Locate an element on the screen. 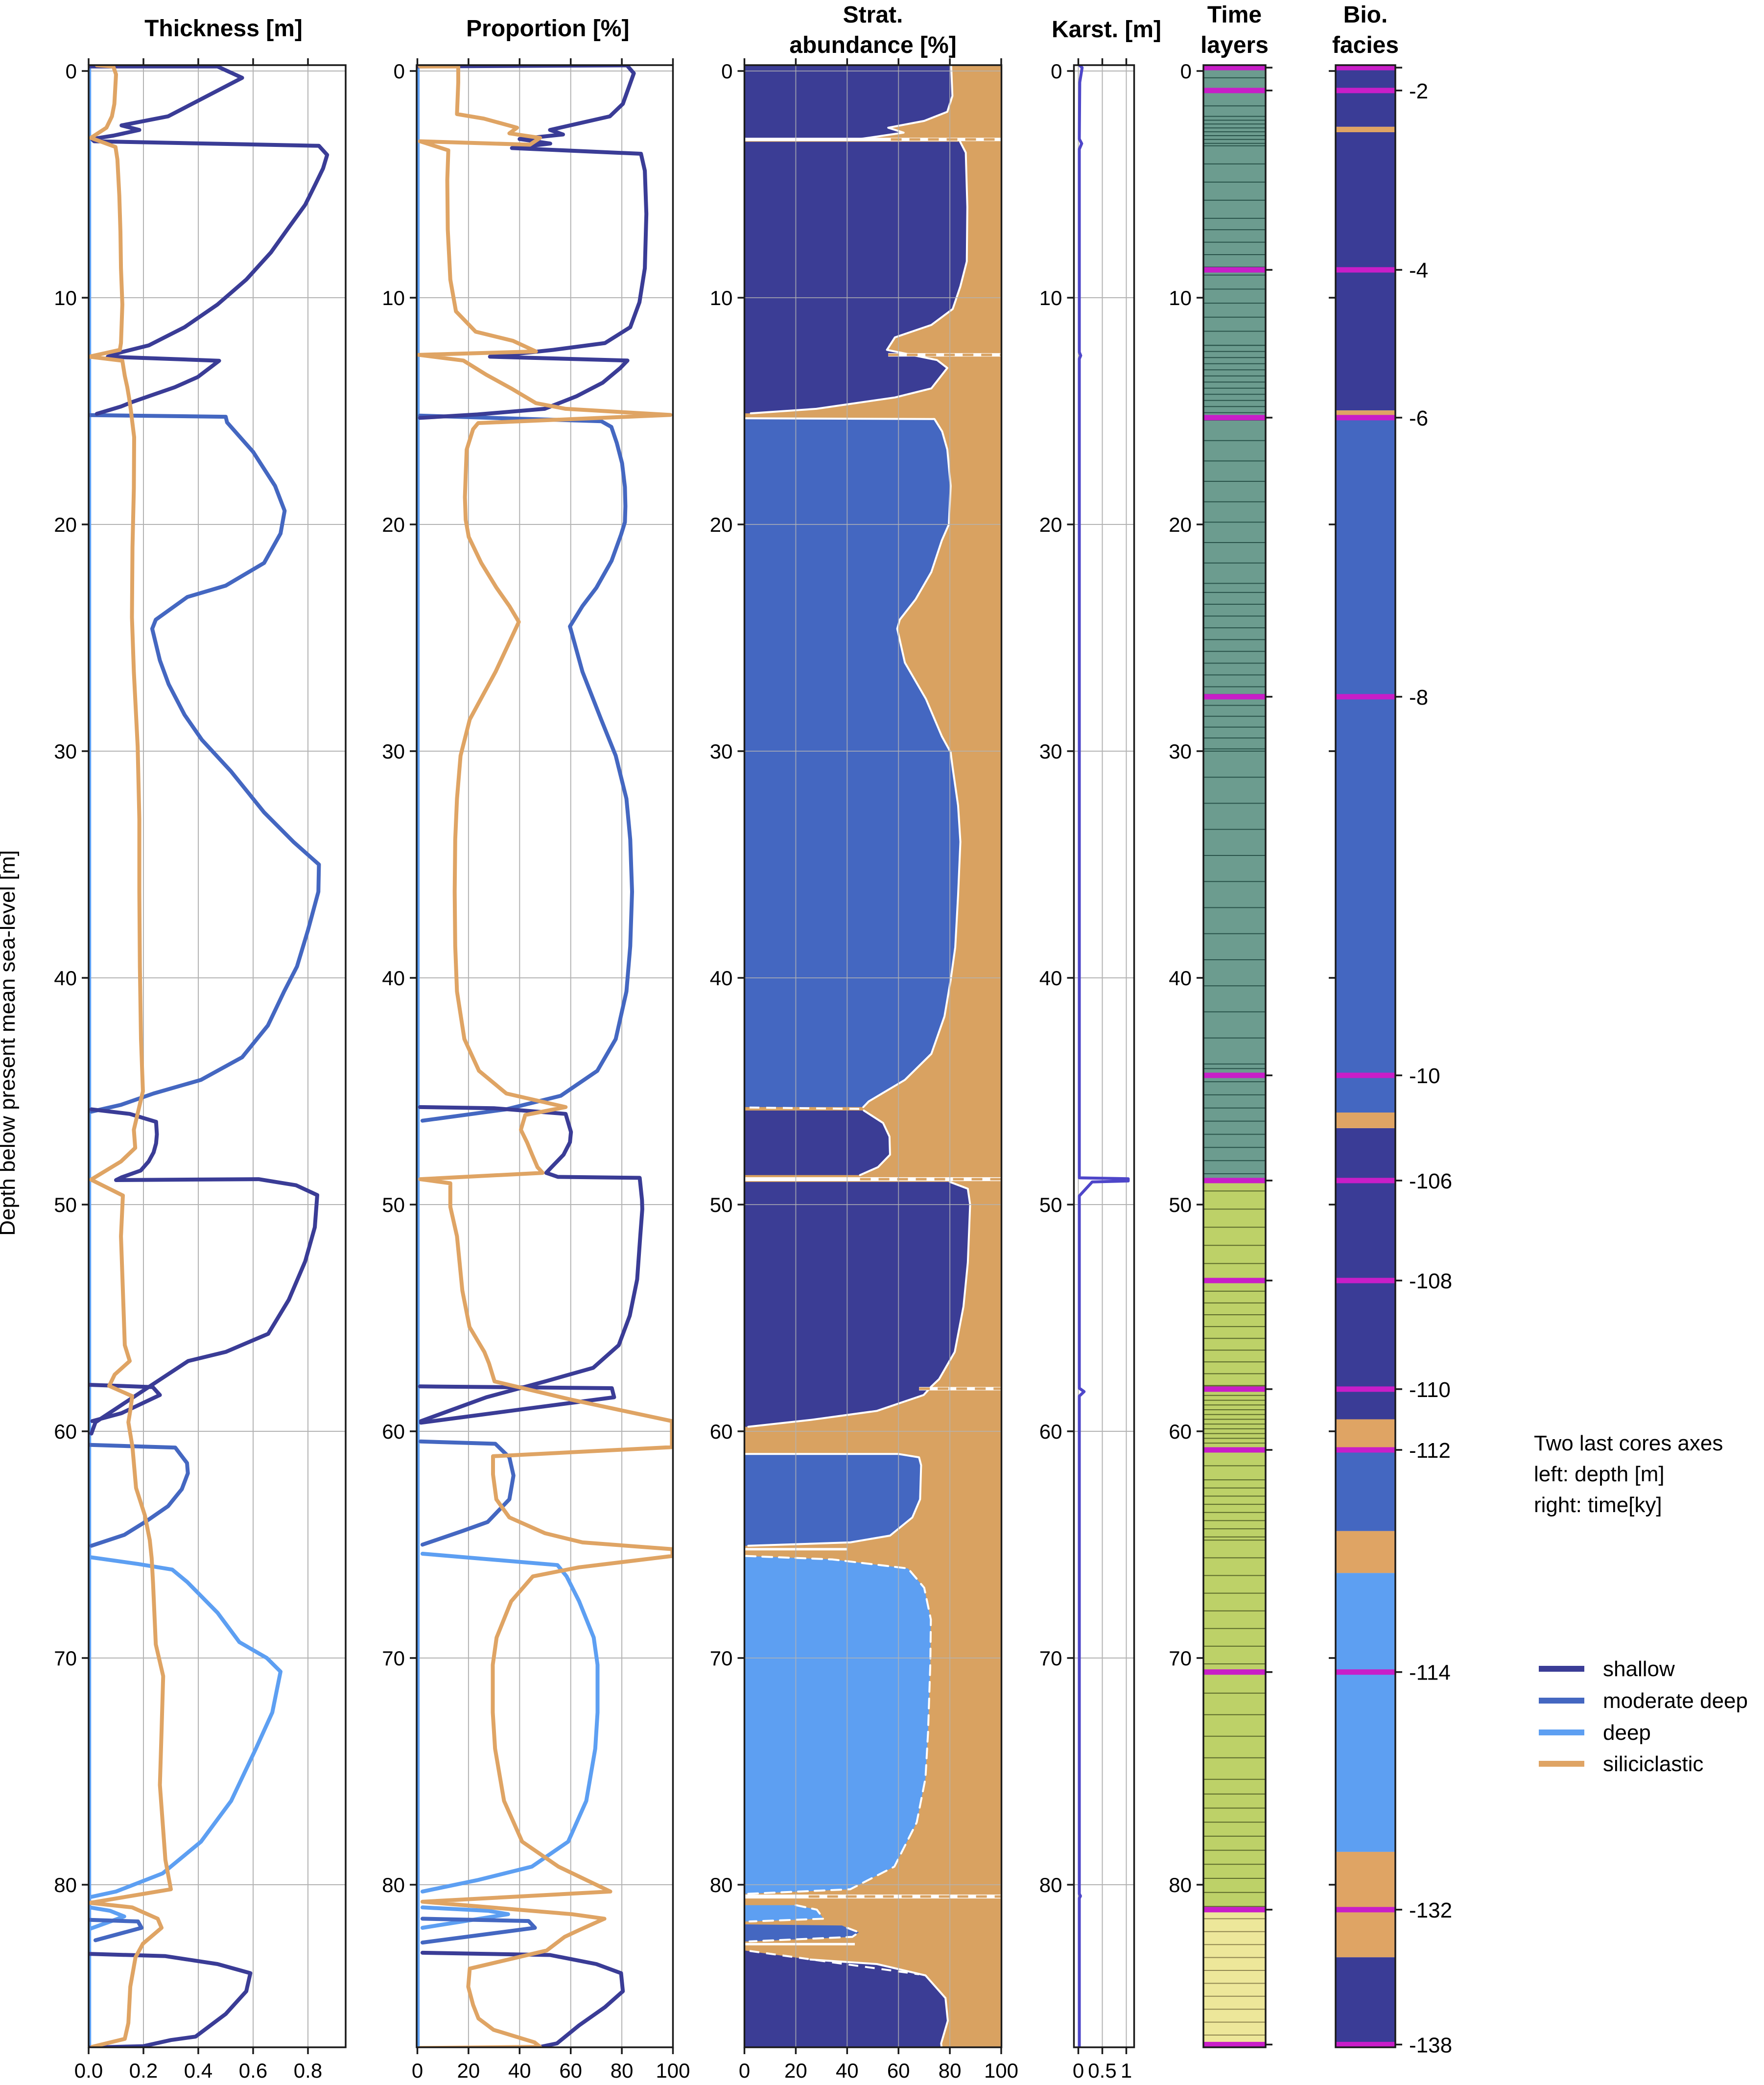  svg-text: 0.5 is located at coordinates (1102, 2070).